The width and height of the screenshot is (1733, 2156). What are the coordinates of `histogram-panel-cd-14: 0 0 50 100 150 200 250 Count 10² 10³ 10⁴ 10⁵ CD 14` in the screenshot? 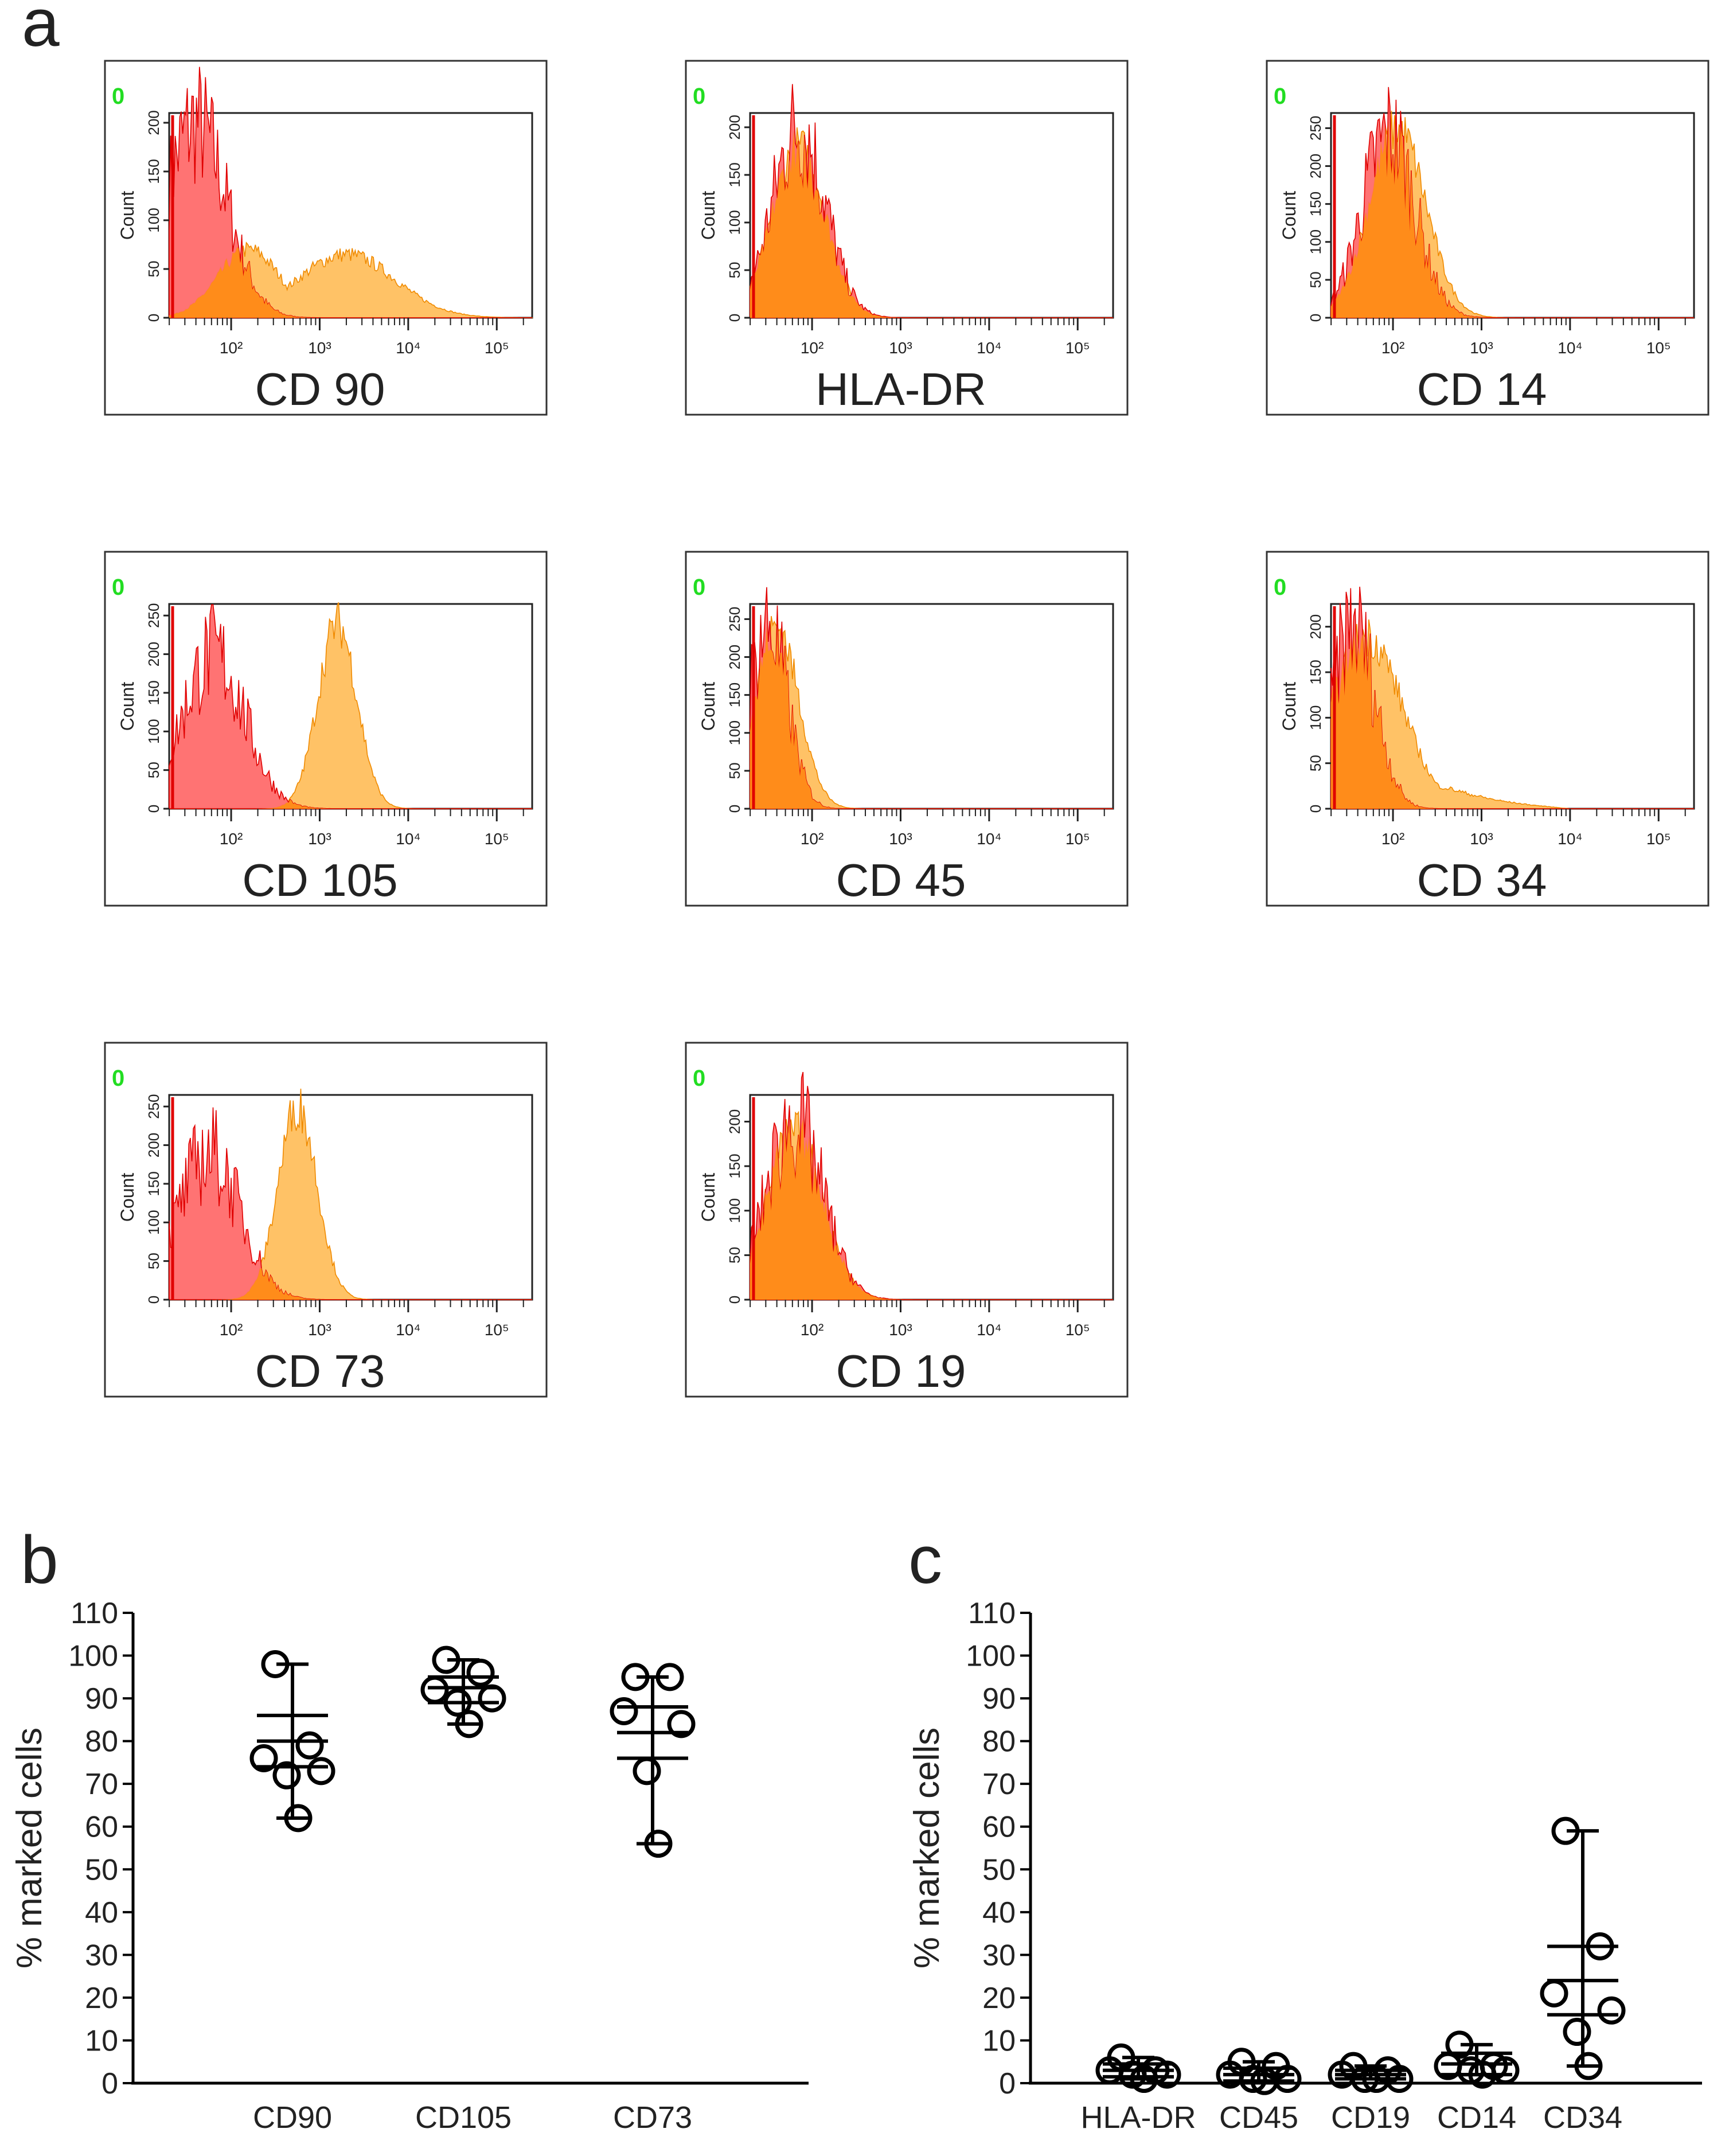 It's located at (1487, 238).